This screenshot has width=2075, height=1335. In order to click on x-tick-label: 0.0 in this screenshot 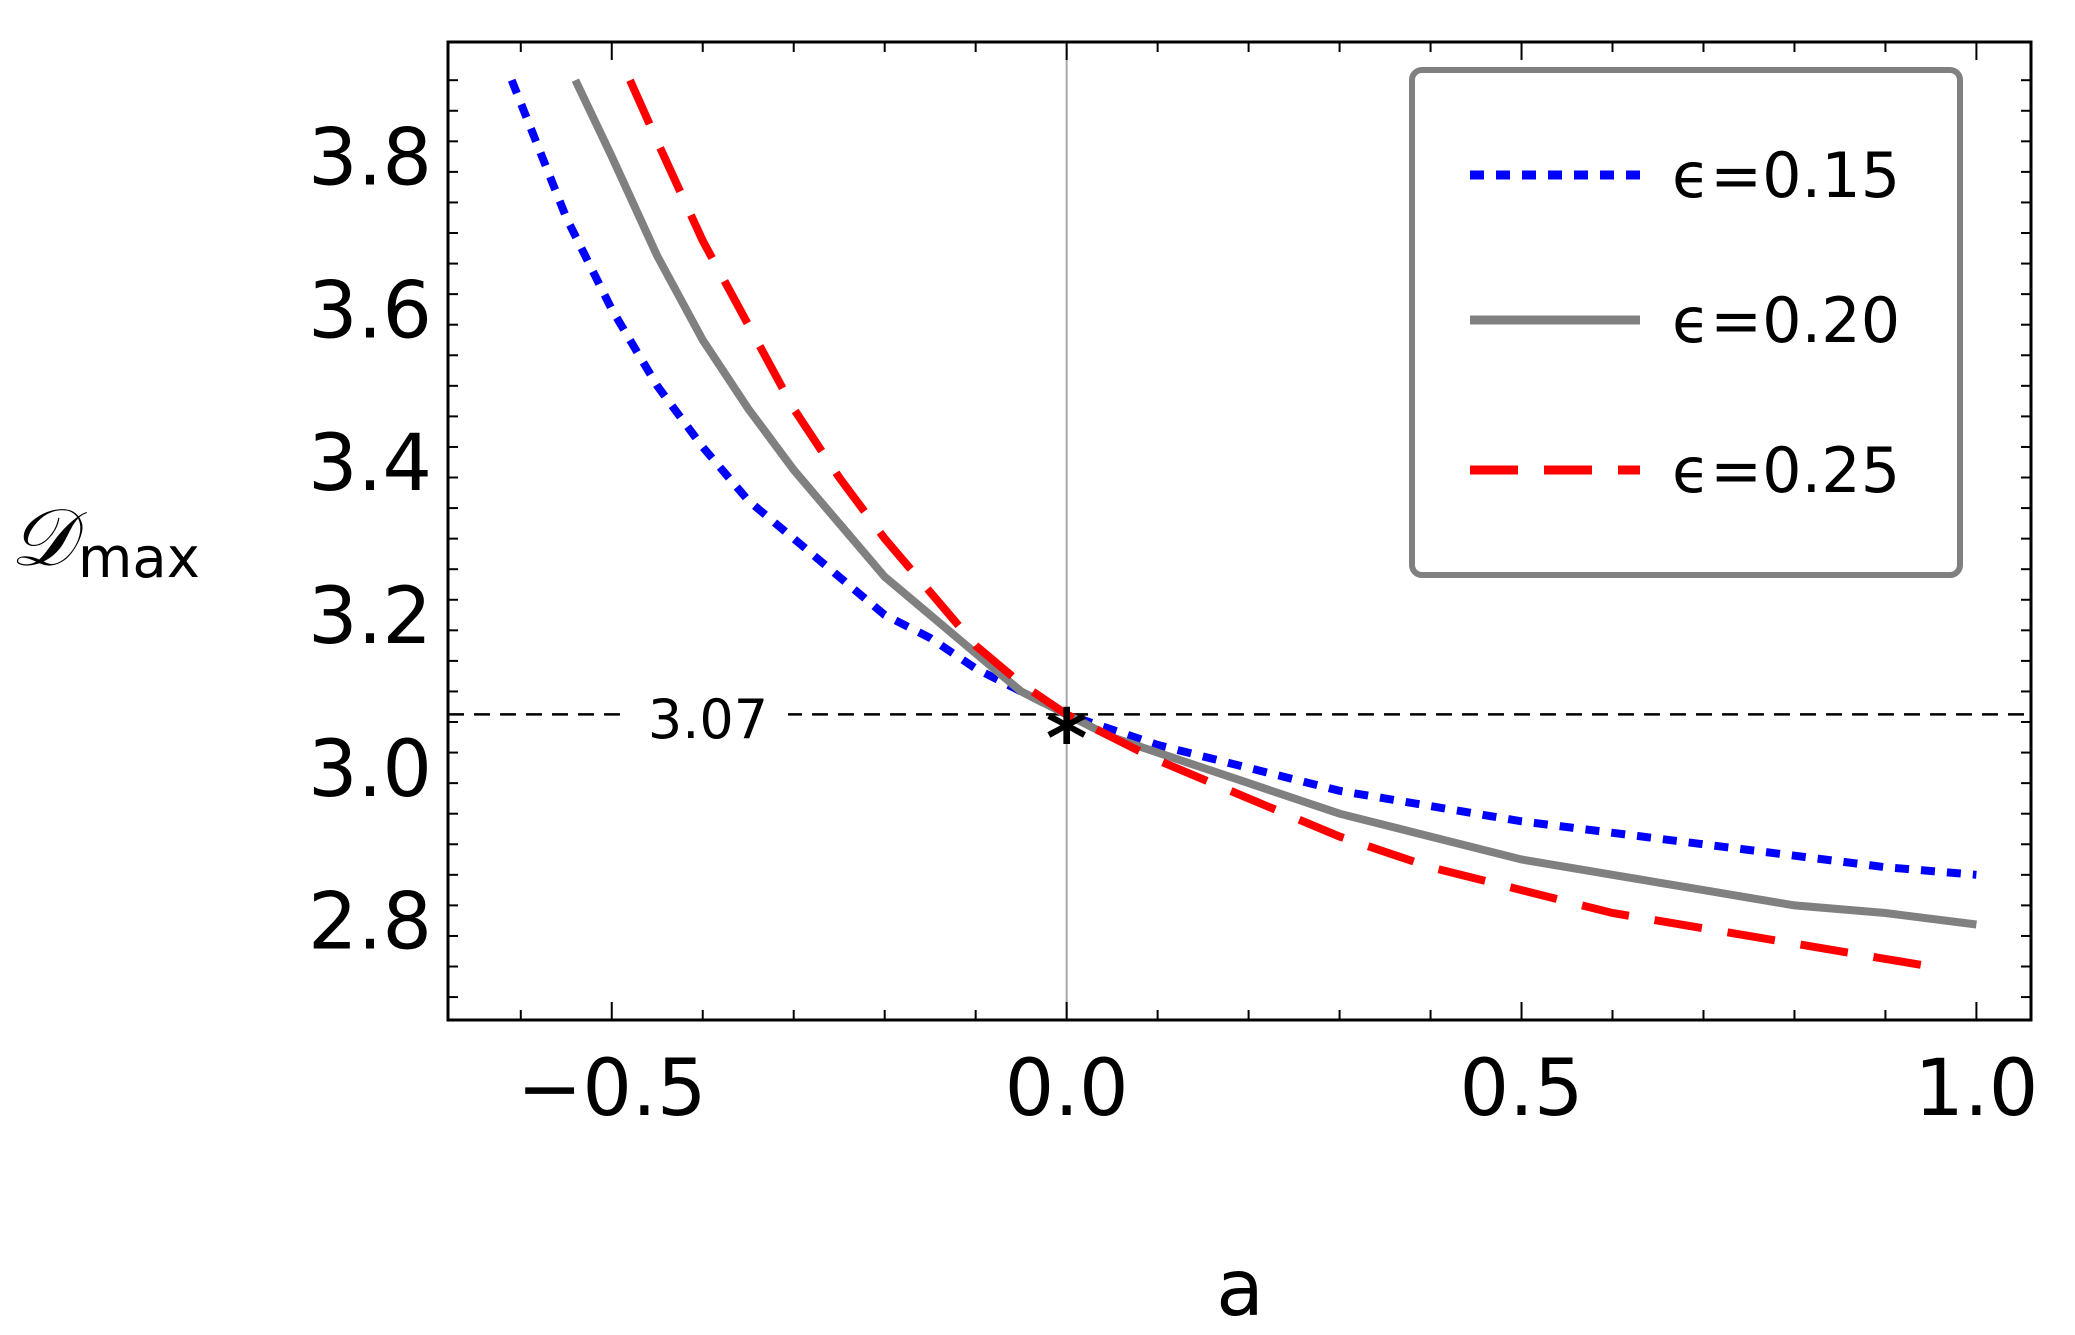, I will do `click(1067, 1089)`.